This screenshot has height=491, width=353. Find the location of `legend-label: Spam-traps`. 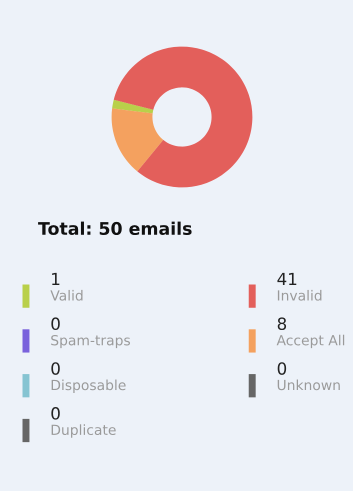

legend-label: Spam-traps is located at coordinates (90, 341).